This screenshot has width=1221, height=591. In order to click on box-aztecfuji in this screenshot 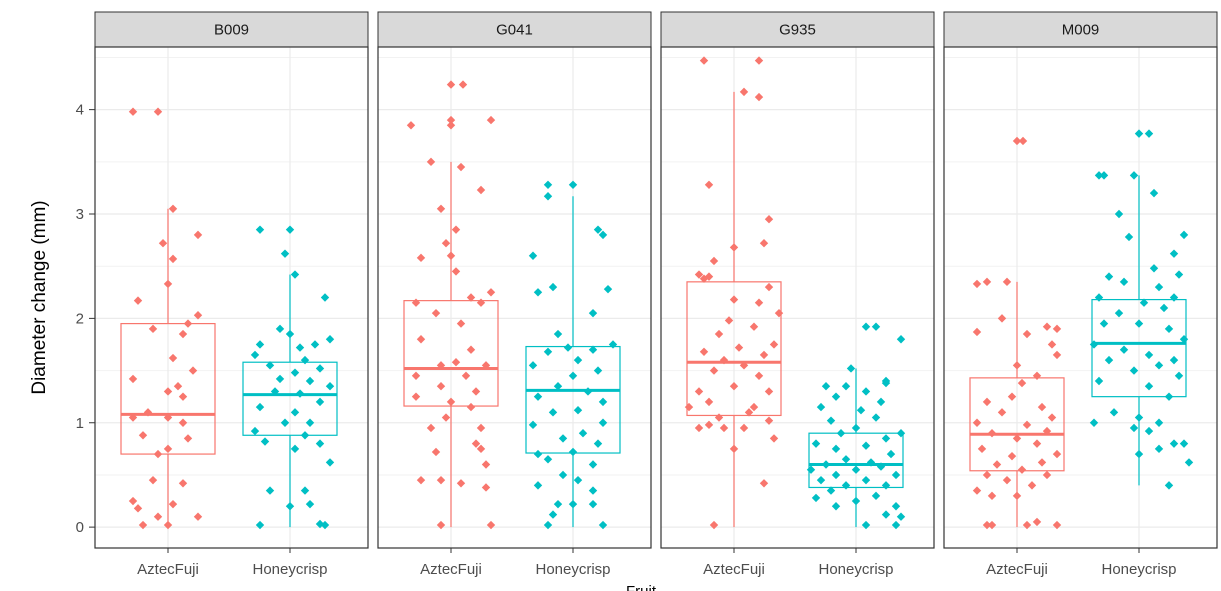, I will do `click(168, 318)`.